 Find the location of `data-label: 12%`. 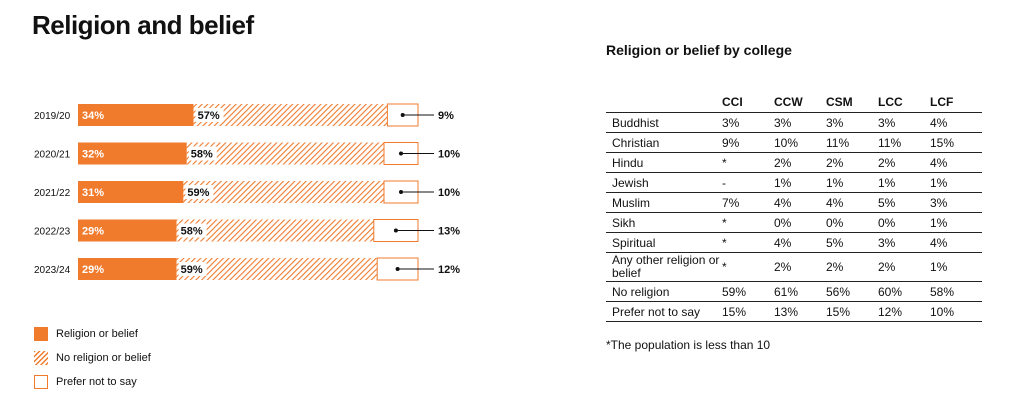

data-label: 12% is located at coordinates (449, 270).